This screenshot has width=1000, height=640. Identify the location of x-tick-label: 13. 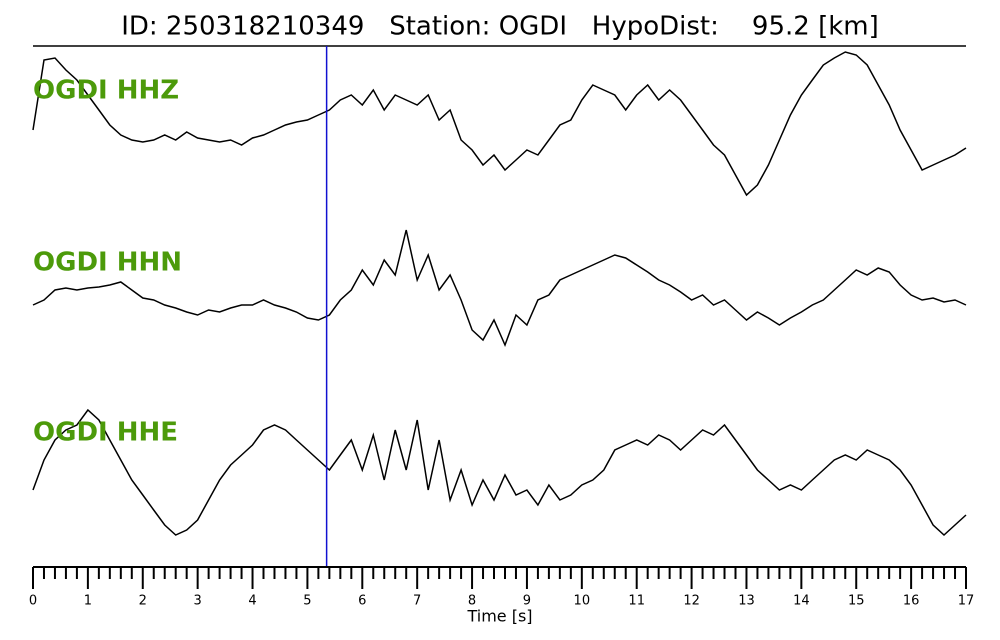
(746, 601).